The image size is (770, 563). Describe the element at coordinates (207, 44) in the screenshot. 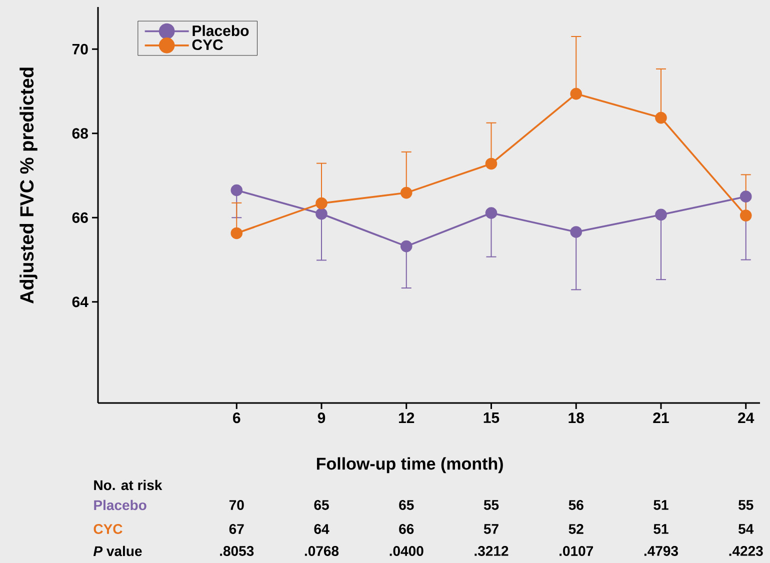

I see `legend-label: CYC` at that location.